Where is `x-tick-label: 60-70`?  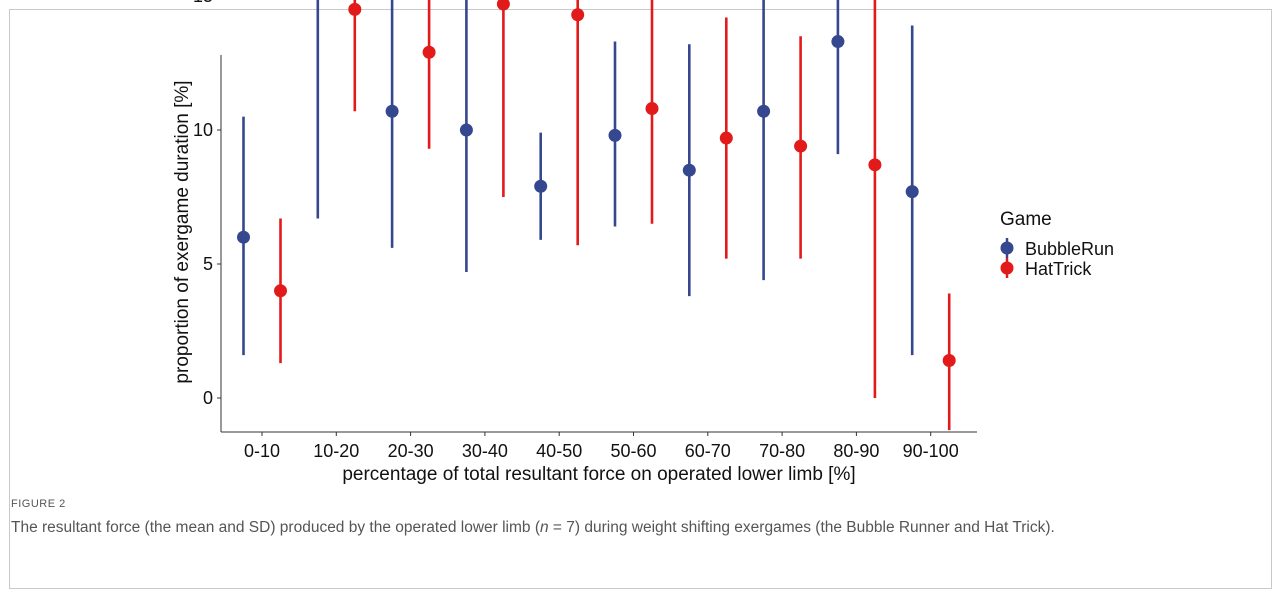
x-tick-label: 60-70 is located at coordinates (708, 451).